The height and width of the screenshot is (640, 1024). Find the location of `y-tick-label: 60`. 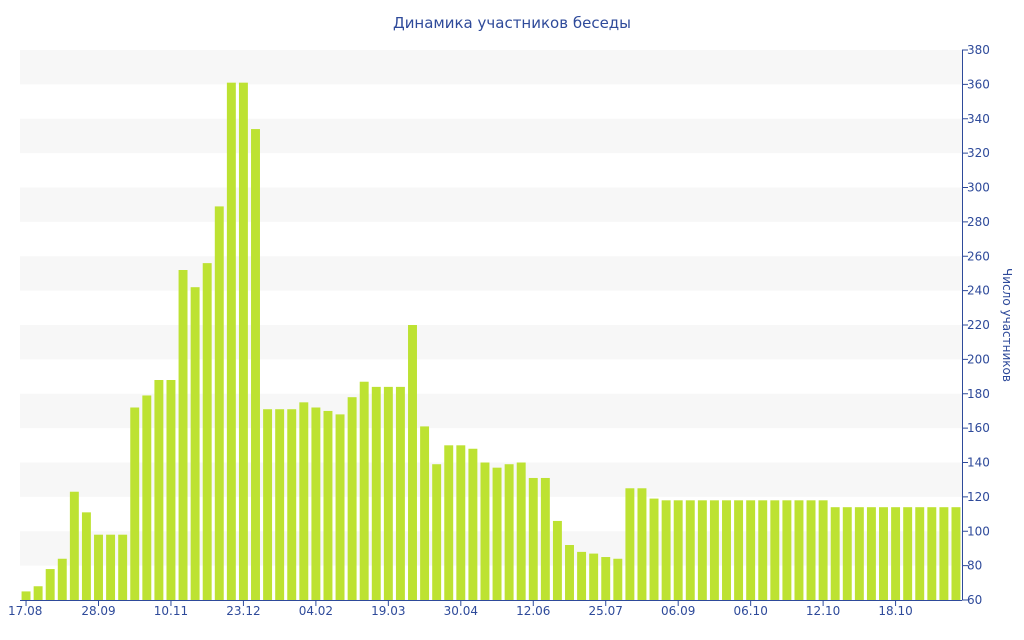

y-tick-label: 60 is located at coordinates (974, 600).